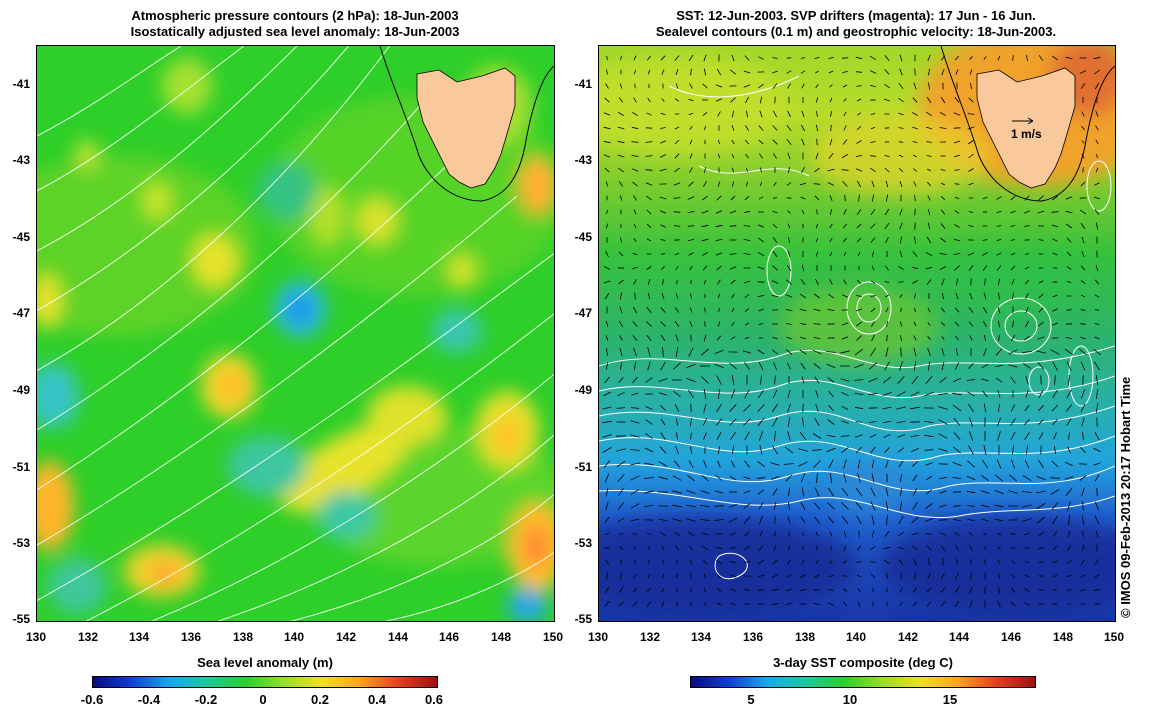  I want to click on lat-tick-label: -41, so click(21, 84).